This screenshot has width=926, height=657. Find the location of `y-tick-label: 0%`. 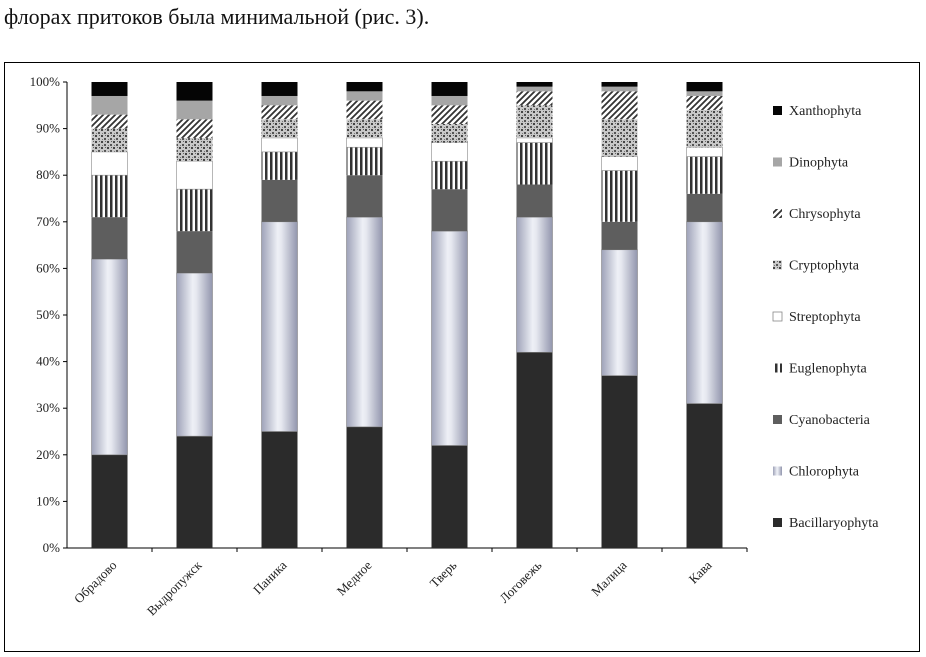

y-tick-label: 0% is located at coordinates (52, 547).